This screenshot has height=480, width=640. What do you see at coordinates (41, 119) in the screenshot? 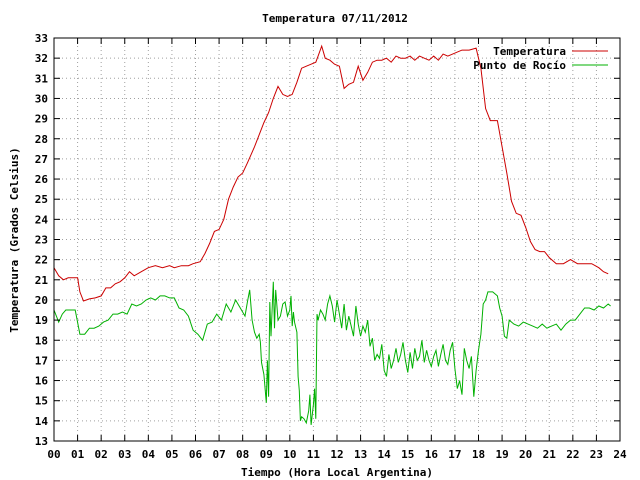
I see `y-tick-label: 29` at bounding box center [41, 119].